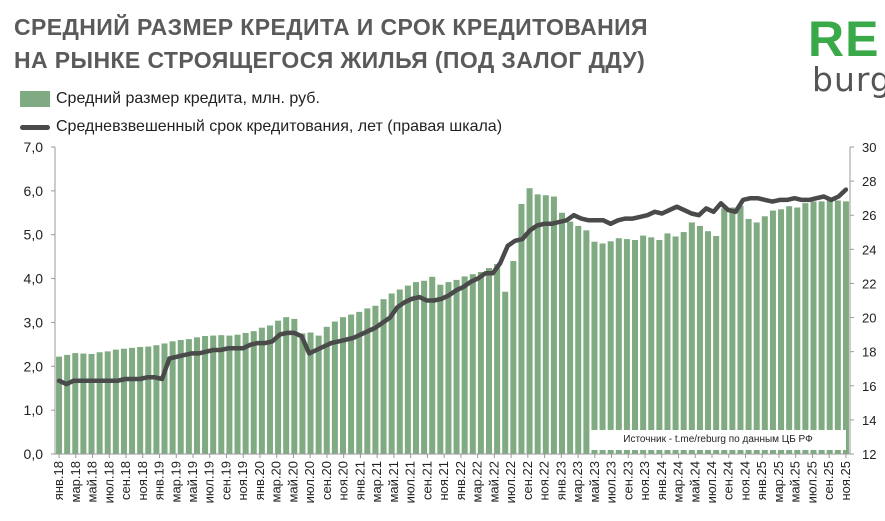  What do you see at coordinates (34, 235) in the screenshot?
I see `y-left-tick-label: 5,0` at bounding box center [34, 235].